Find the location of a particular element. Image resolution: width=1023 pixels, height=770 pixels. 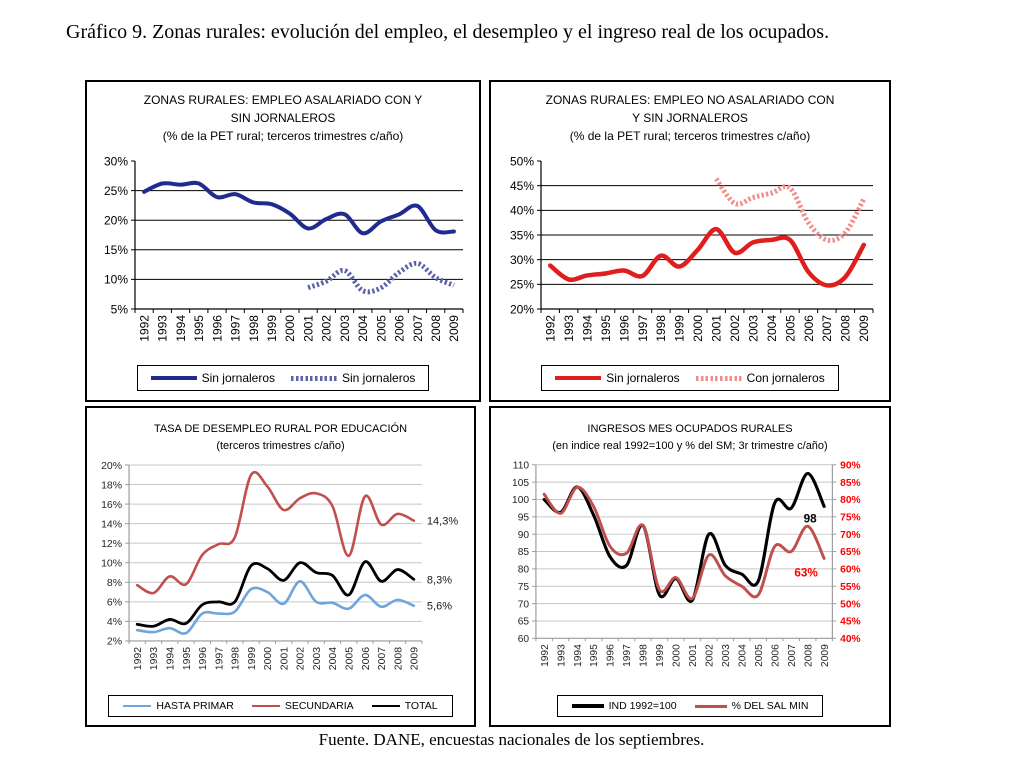

legend-item: IND 1992=100 is located at coordinates (624, 706).